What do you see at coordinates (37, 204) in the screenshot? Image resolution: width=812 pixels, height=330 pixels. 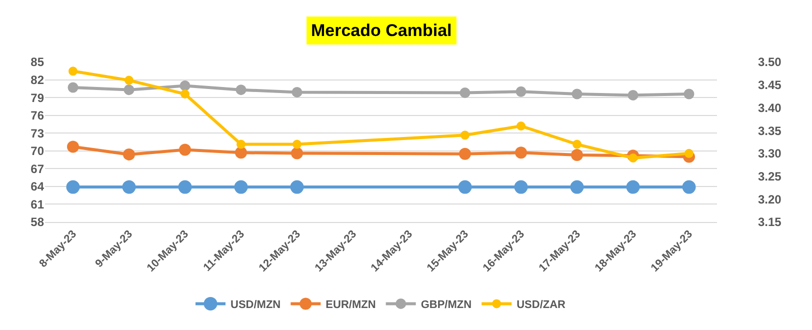 I see `y-tick-label: 61` at bounding box center [37, 204].